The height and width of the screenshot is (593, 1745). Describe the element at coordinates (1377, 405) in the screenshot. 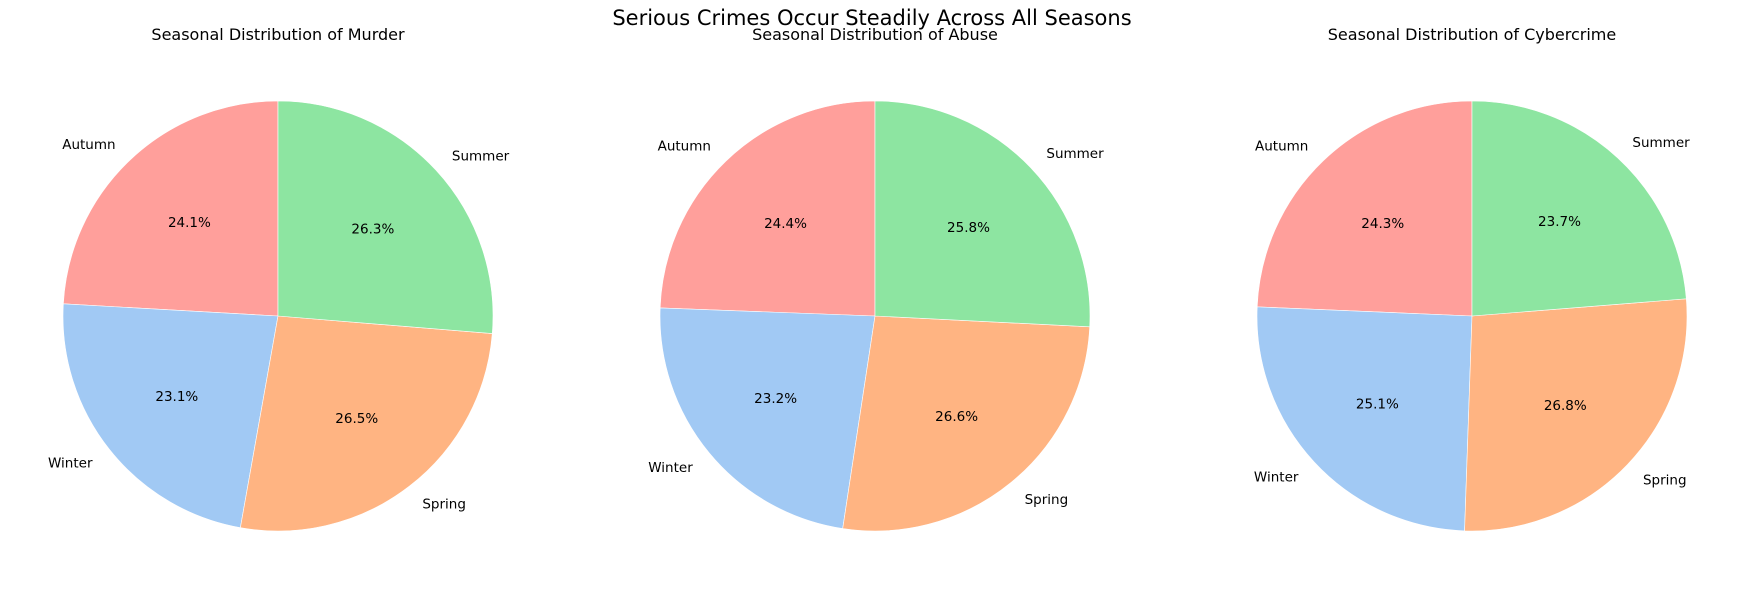

I see `slice-percent-winter: 25.1%` at that location.